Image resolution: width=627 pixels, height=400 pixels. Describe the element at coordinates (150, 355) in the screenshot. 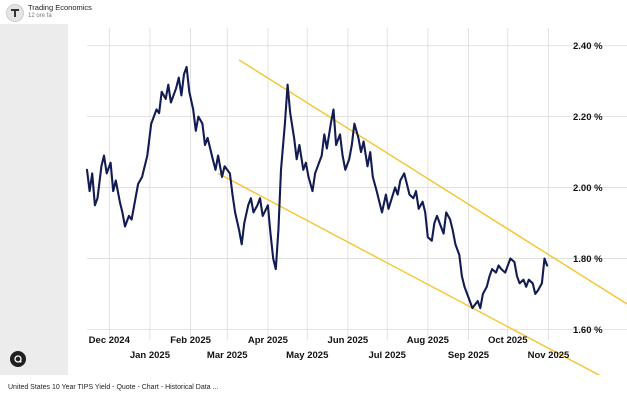

I see `x-tick-label: Jan 2025` at that location.